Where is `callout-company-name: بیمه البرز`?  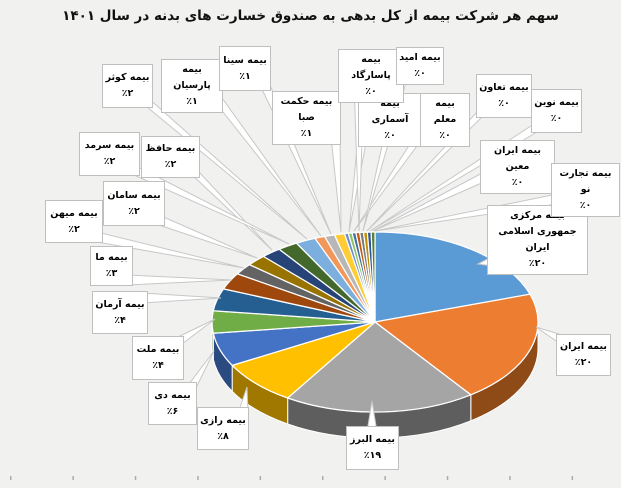
callout-company-name: بیمه البرز is located at coordinates (372, 439).